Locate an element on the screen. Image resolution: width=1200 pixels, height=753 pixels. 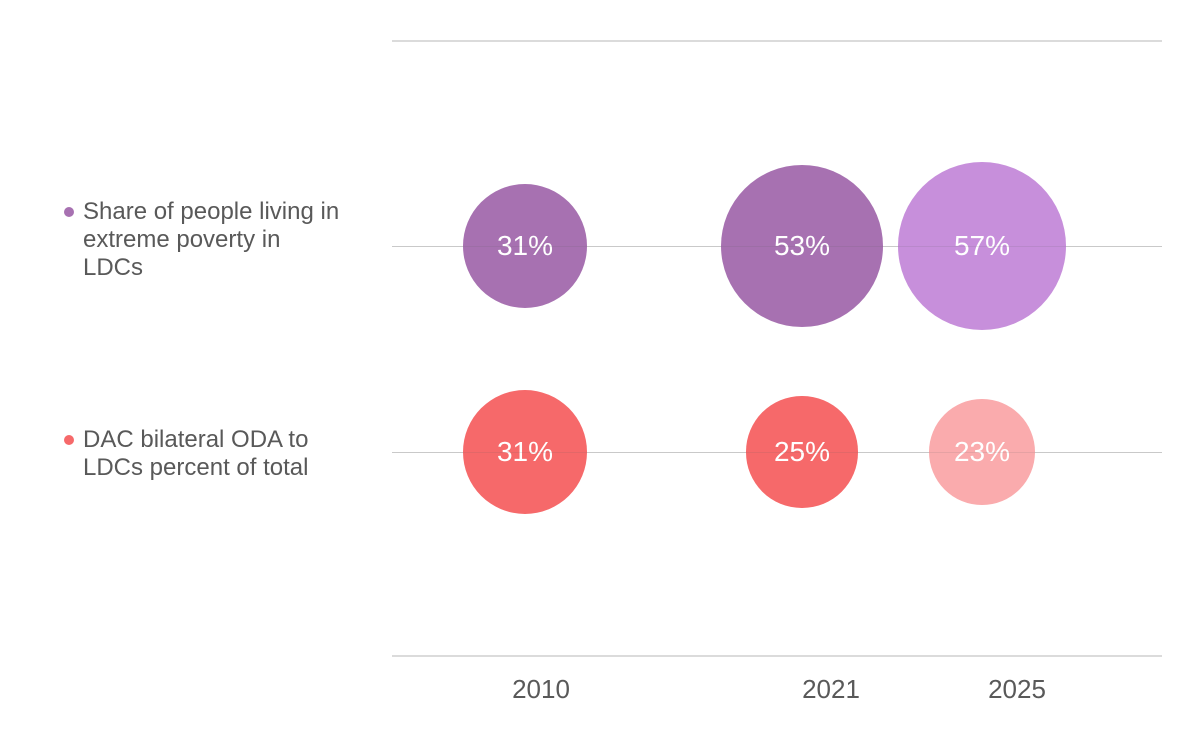
bubble-oda-2021: 25% is located at coordinates (802, 452).